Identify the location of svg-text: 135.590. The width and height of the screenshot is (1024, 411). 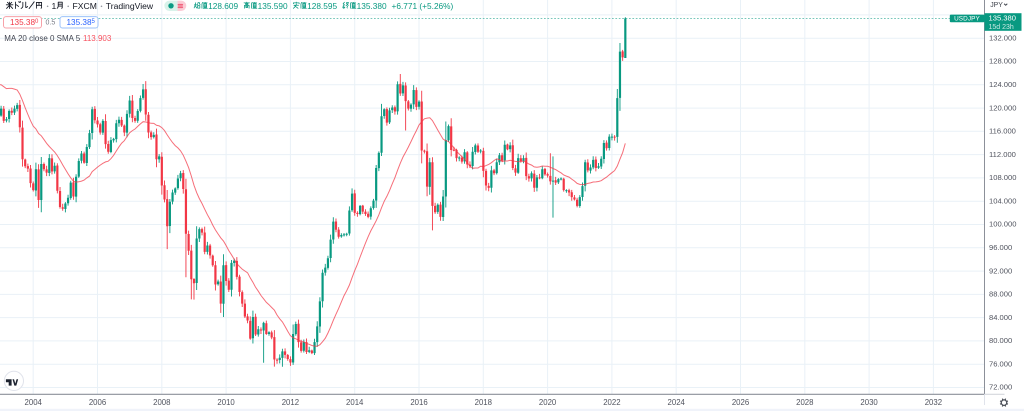
(273, 6).